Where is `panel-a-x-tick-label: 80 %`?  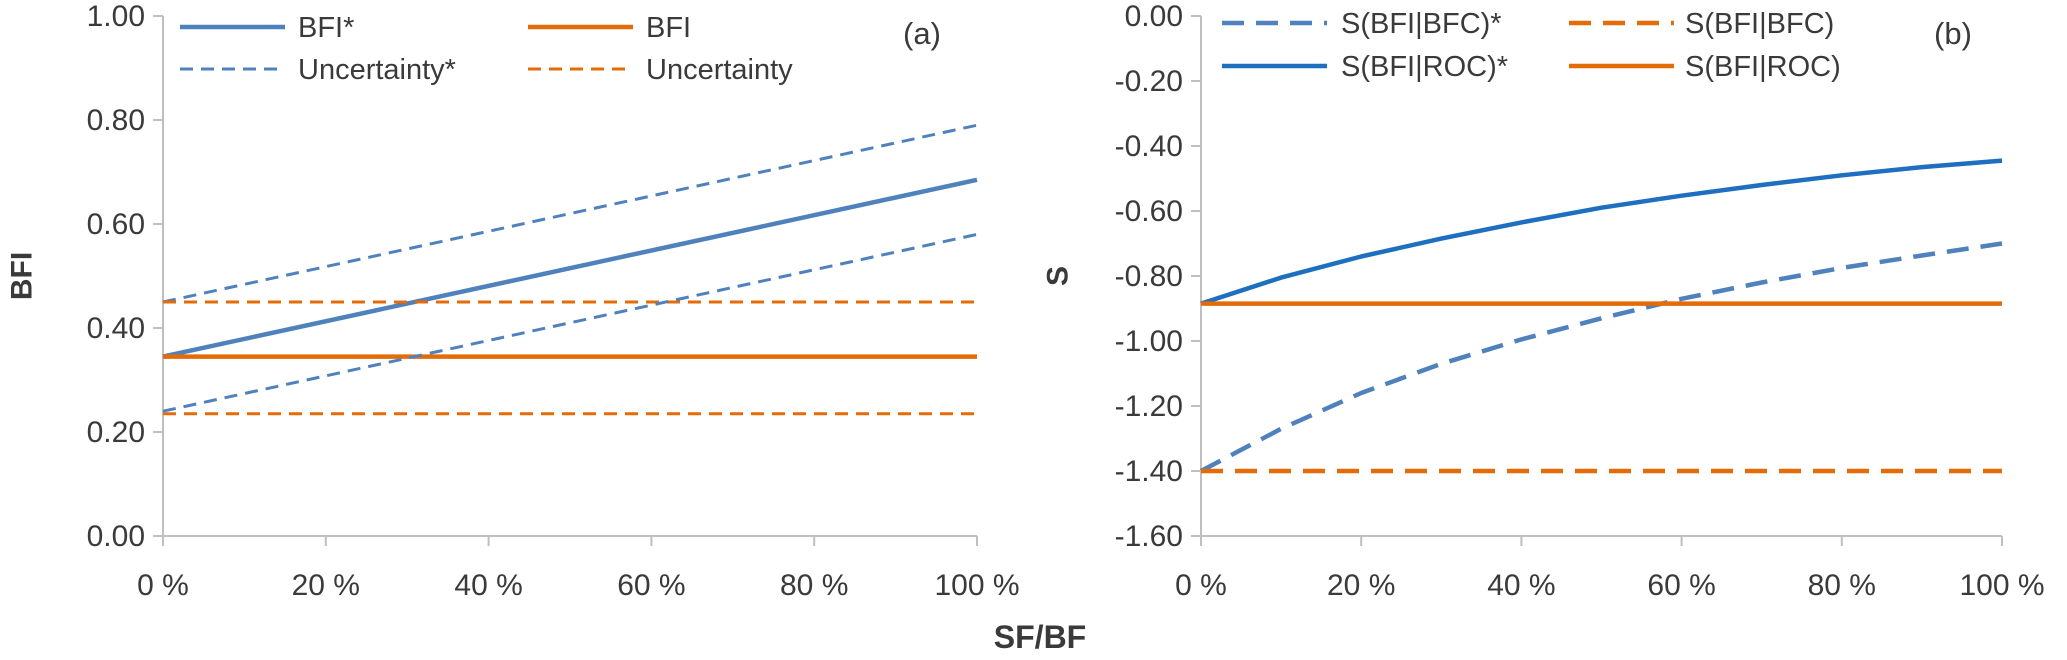
panel-a-x-tick-label: 80 % is located at coordinates (814, 585).